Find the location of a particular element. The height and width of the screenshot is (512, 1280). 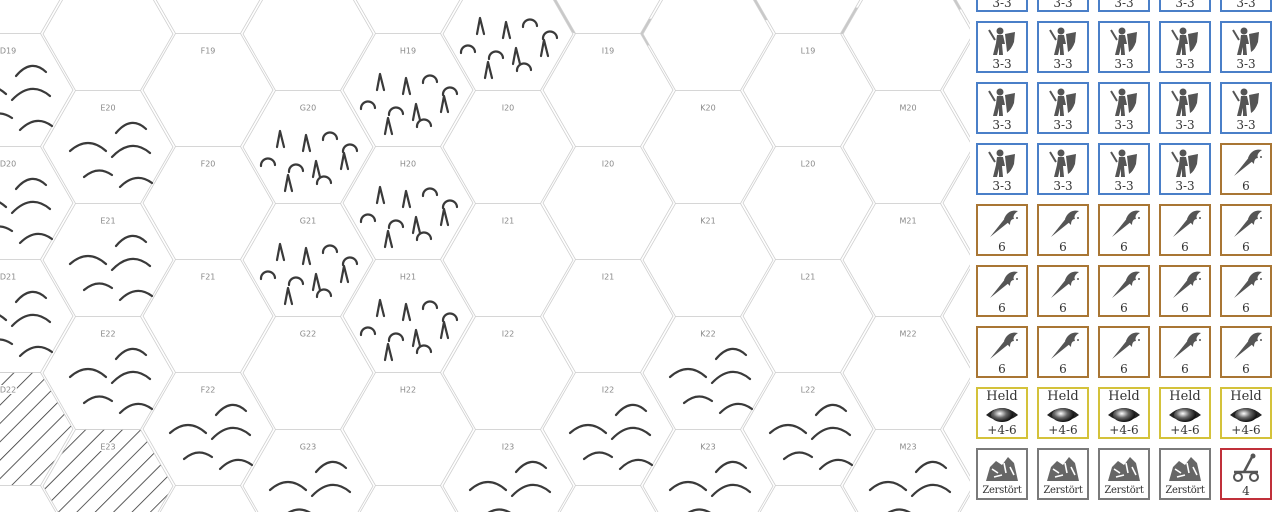

hex-d20: D20 is located at coordinates (37, 203).